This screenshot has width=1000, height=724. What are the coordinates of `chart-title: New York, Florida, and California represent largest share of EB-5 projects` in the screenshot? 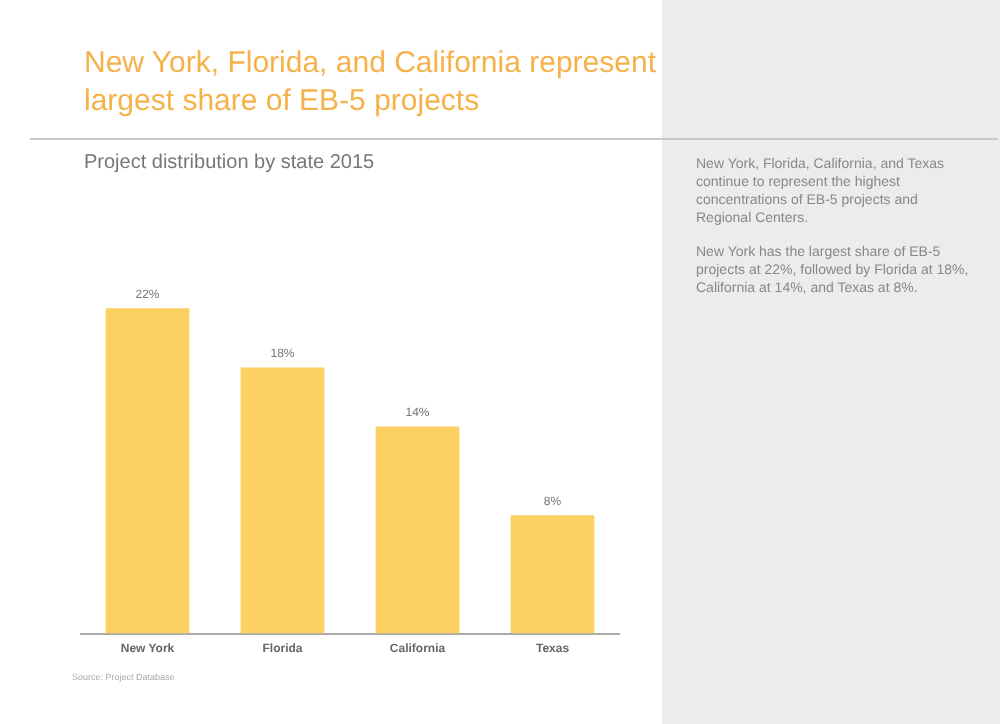 It's located at (371, 82).